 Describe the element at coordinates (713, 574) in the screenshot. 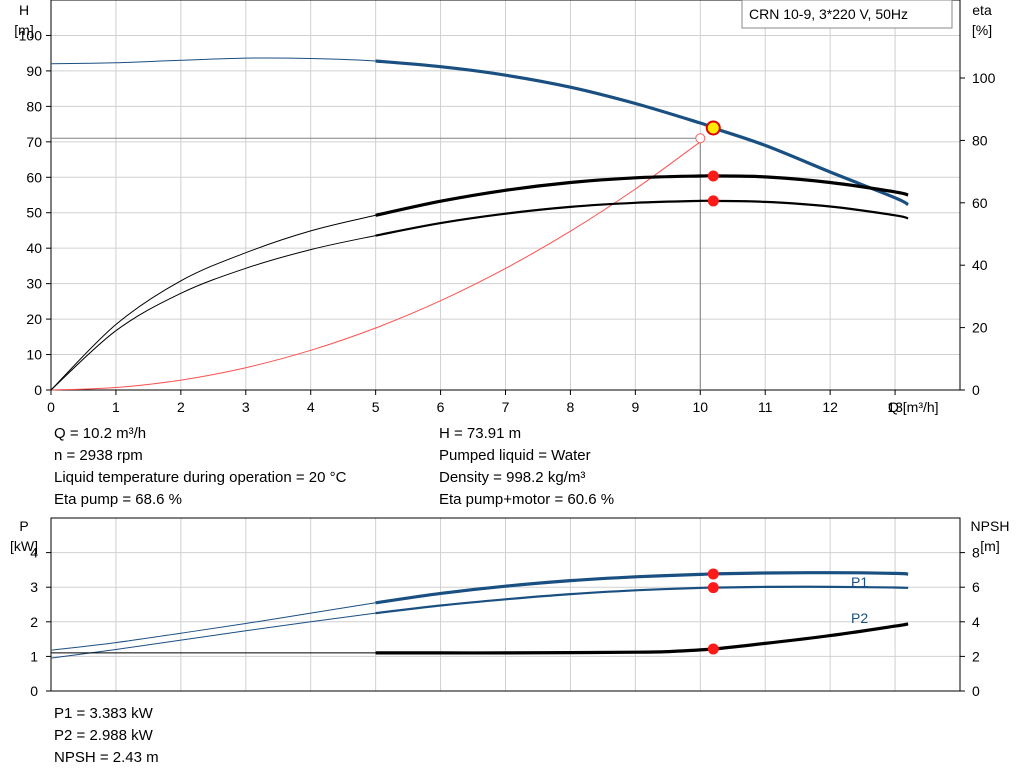

I see `operating-point-p1` at that location.